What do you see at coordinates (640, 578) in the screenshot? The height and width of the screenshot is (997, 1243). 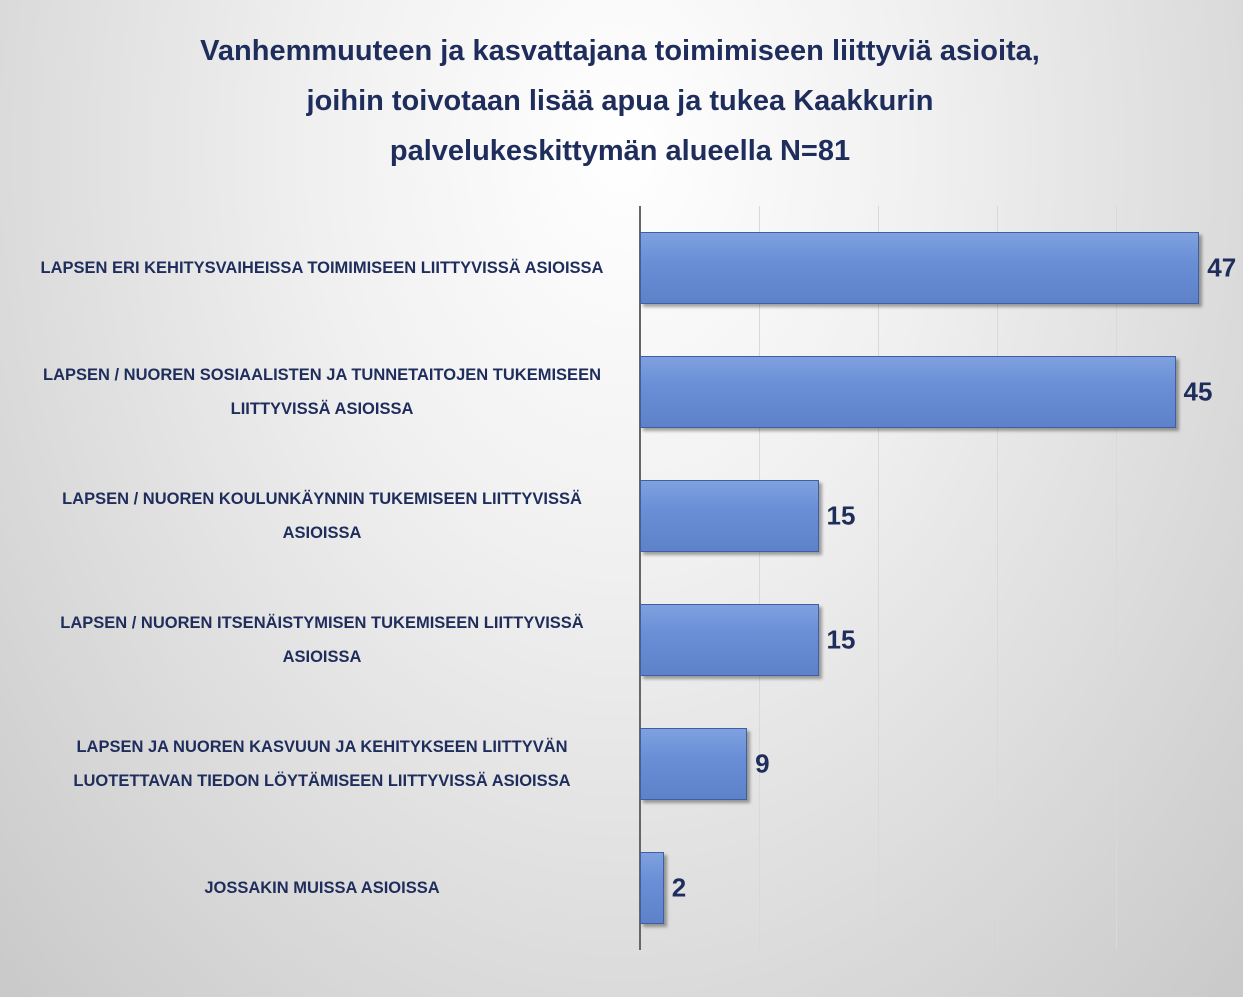 I see `axis-line` at bounding box center [640, 578].